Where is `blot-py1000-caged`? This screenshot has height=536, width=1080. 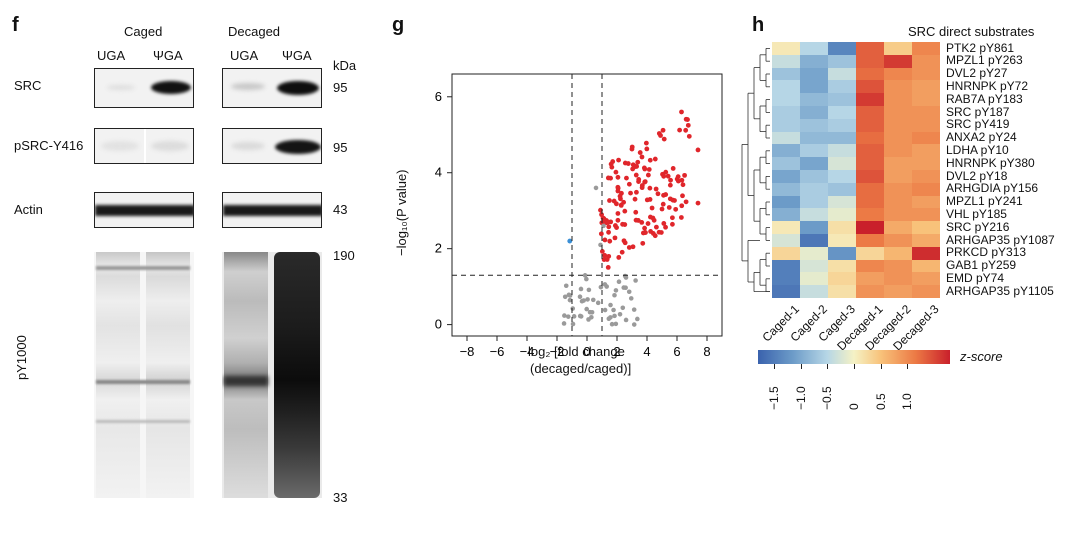
blot-py1000-caged is located at coordinates (144, 375).